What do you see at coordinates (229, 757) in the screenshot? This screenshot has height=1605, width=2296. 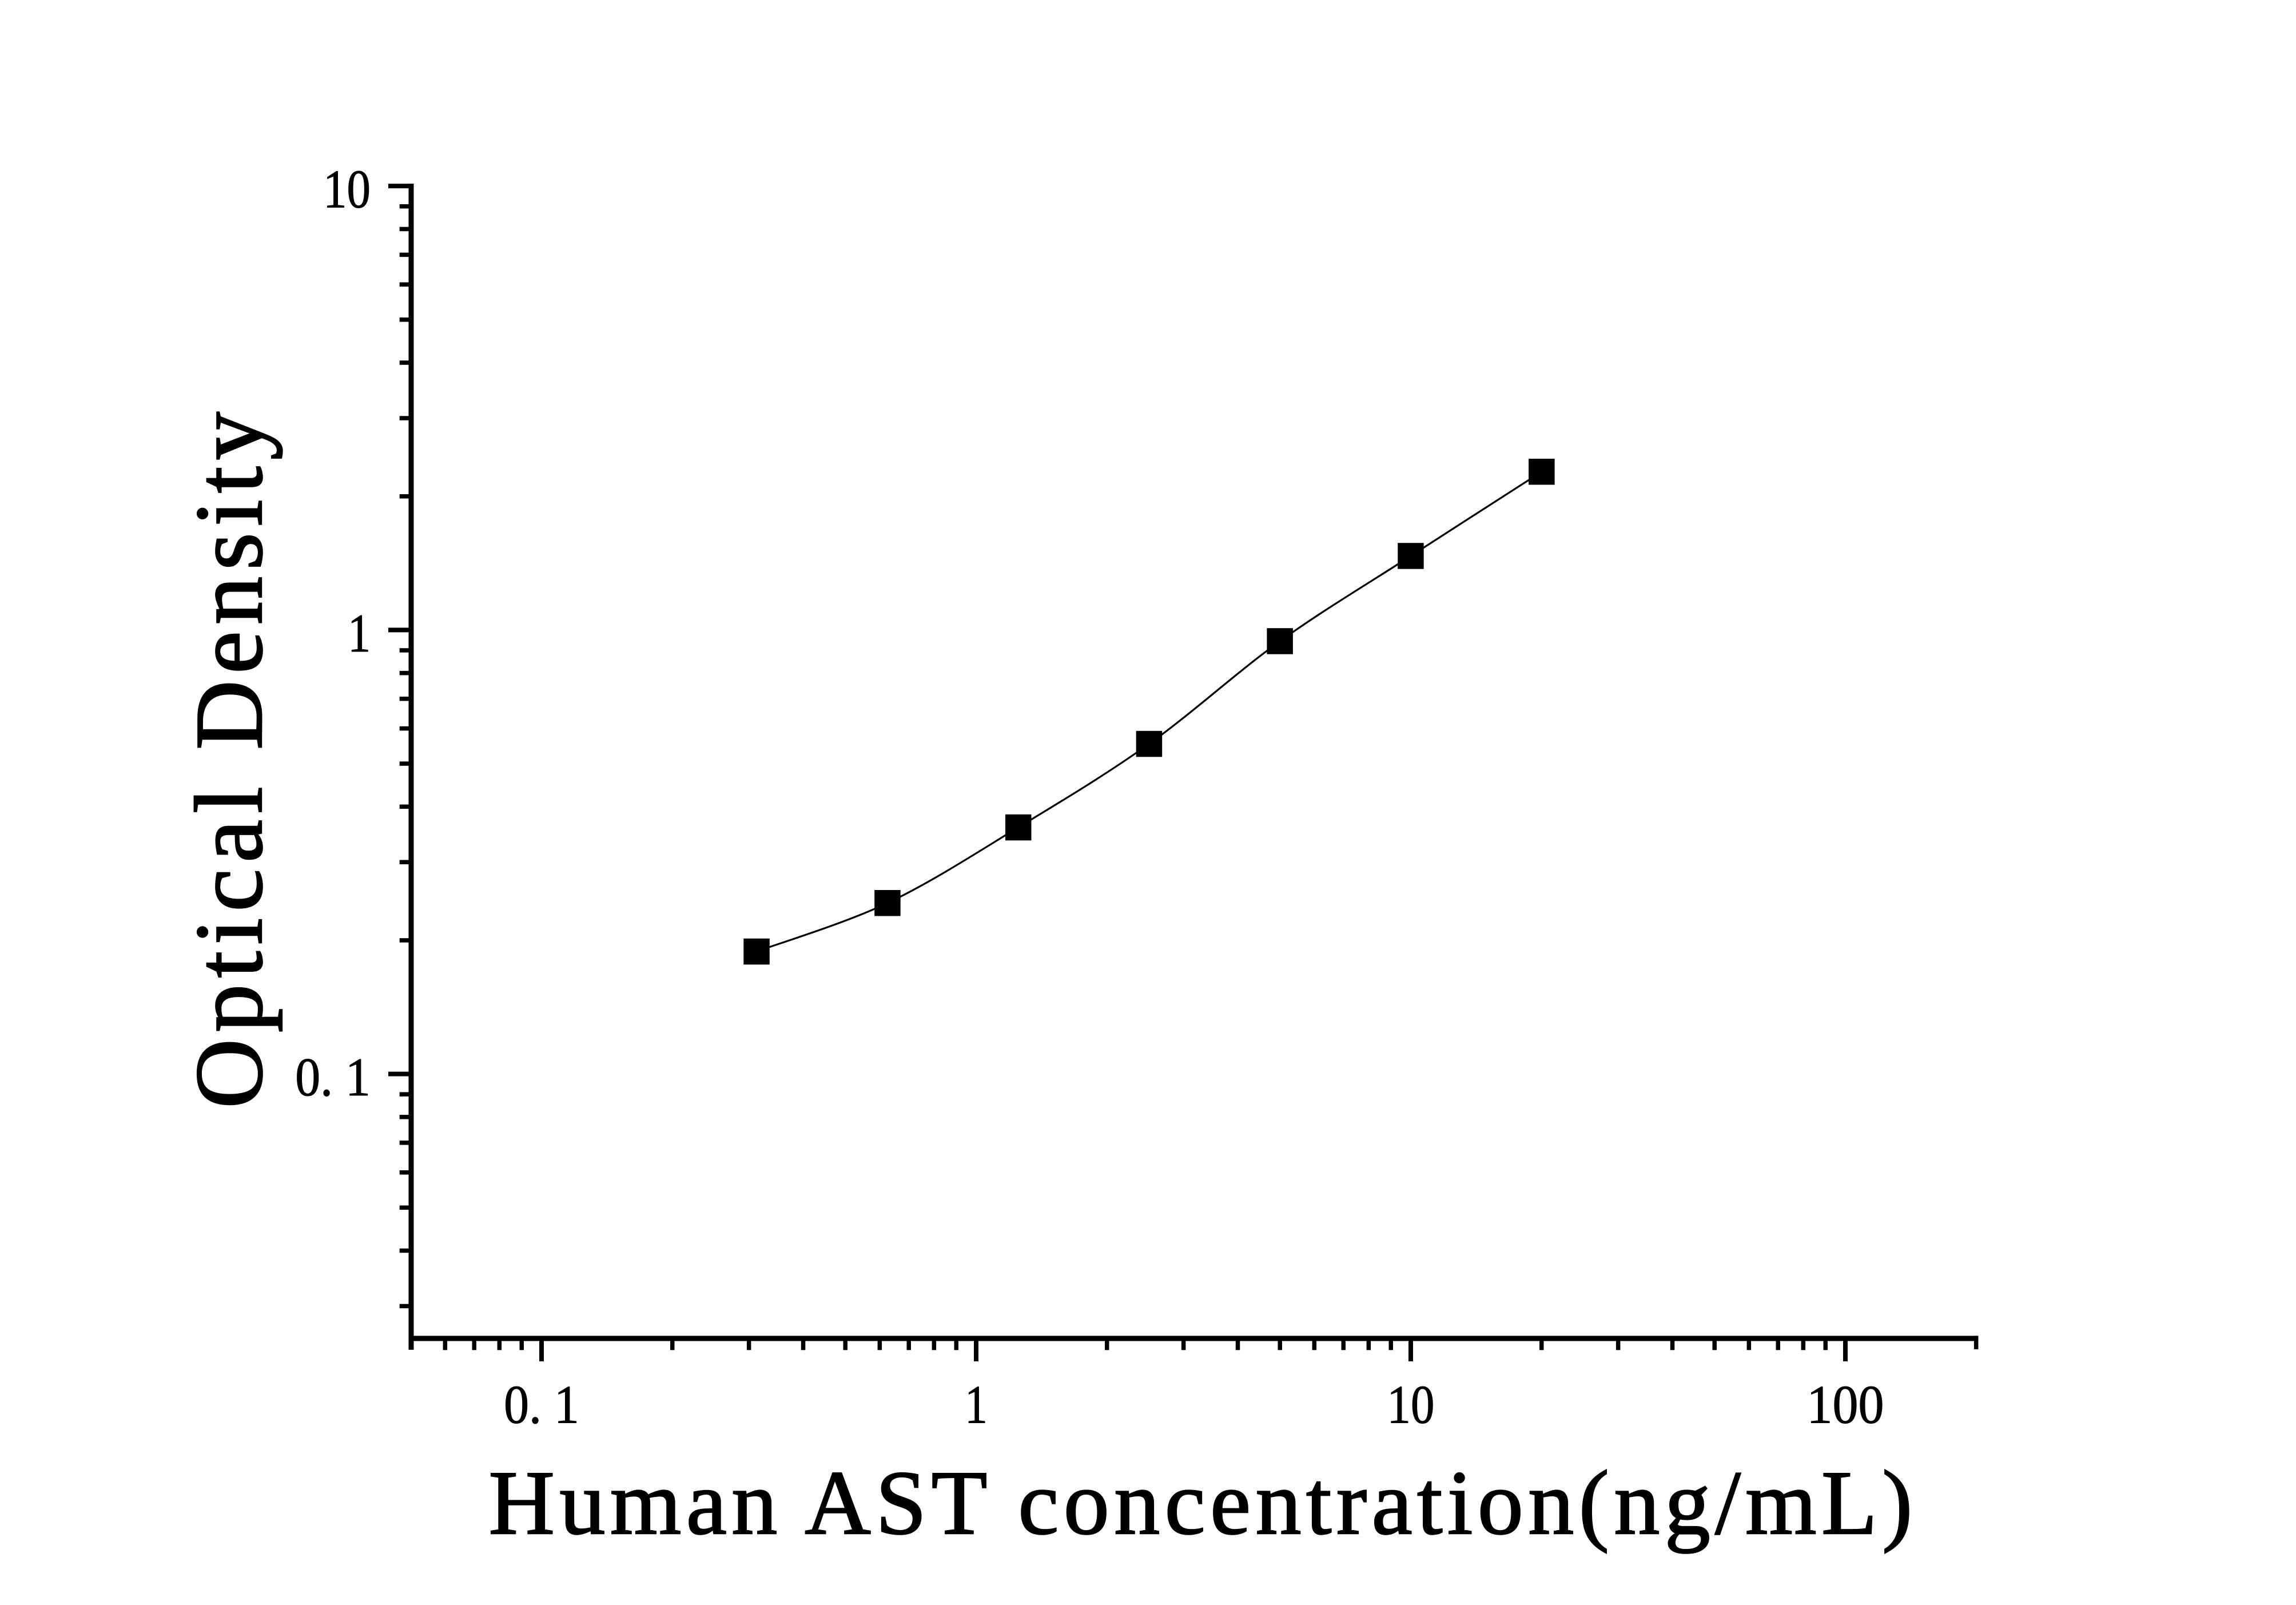 I see `svg-text: Optical Density` at bounding box center [229, 757].